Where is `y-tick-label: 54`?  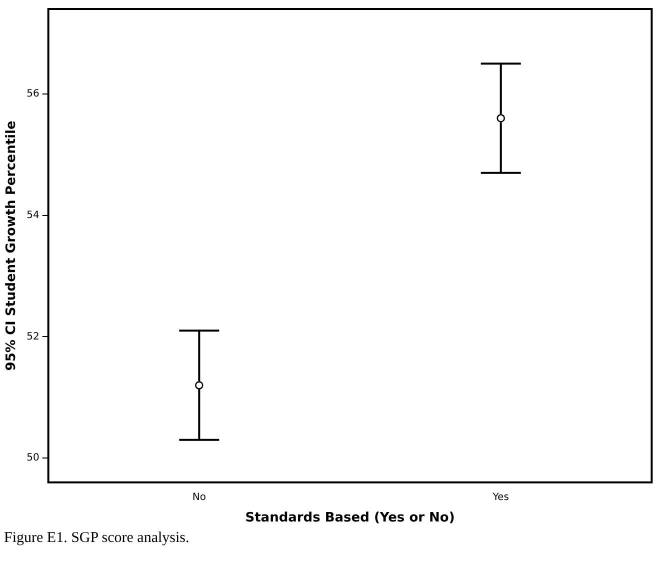
y-tick-label: 54 is located at coordinates (33, 215).